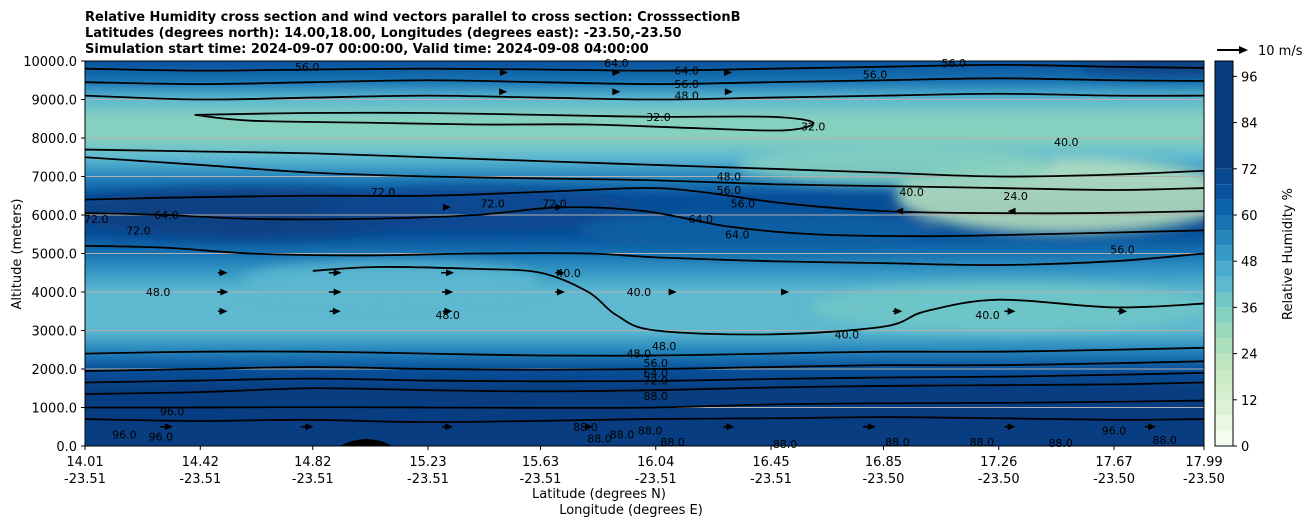  Describe the element at coordinates (17, 254) in the screenshot. I see `y-axis-label: Altitude (meters)` at that location.